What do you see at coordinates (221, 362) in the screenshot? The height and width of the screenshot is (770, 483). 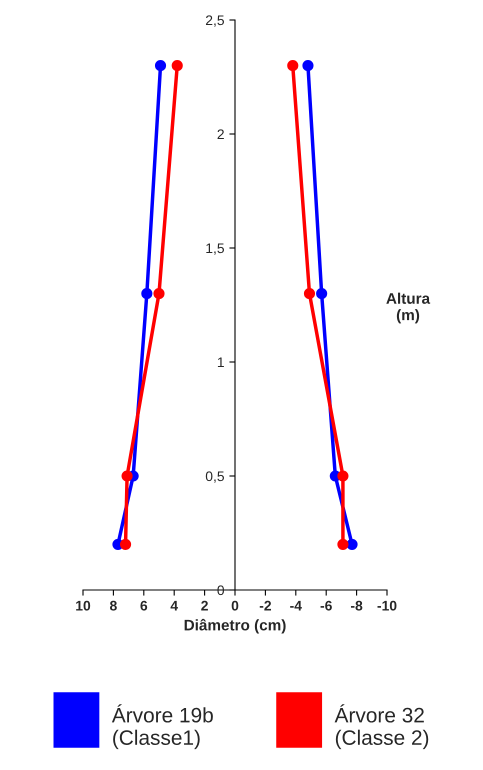 I see `y-tick-label: 1` at bounding box center [221, 362].